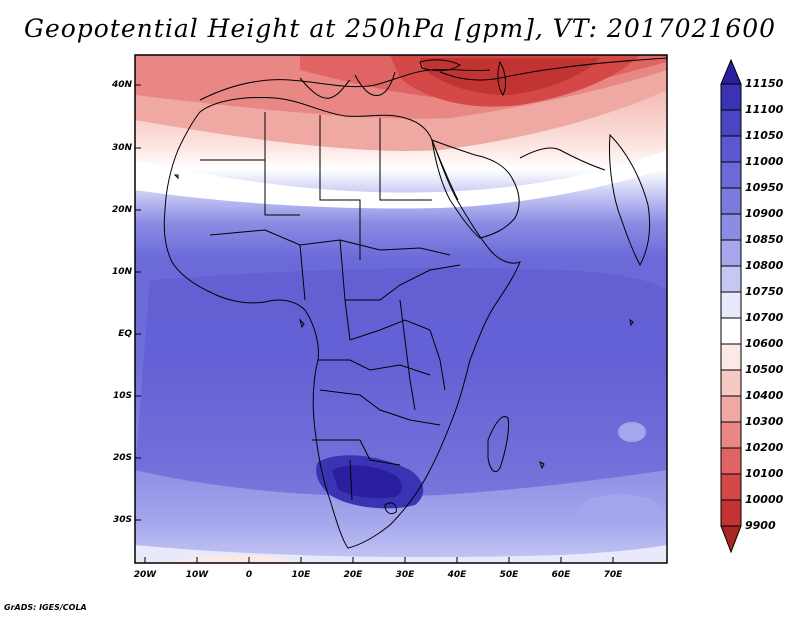 This screenshot has height=618, width=800. I want to click on colorbar-label: 10200, so click(764, 447).